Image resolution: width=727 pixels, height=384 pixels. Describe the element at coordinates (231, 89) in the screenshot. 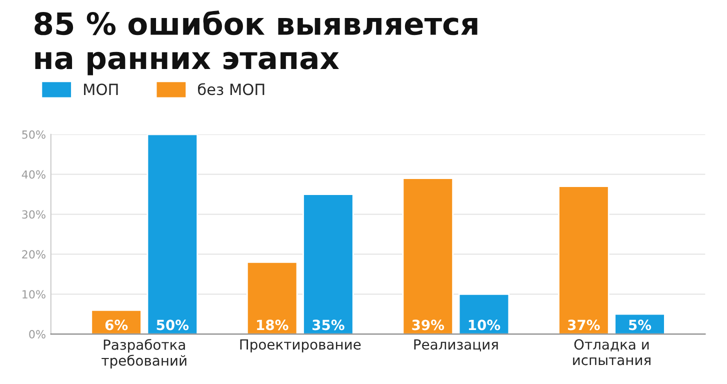

I see `legend-label: без МОП` at that location.